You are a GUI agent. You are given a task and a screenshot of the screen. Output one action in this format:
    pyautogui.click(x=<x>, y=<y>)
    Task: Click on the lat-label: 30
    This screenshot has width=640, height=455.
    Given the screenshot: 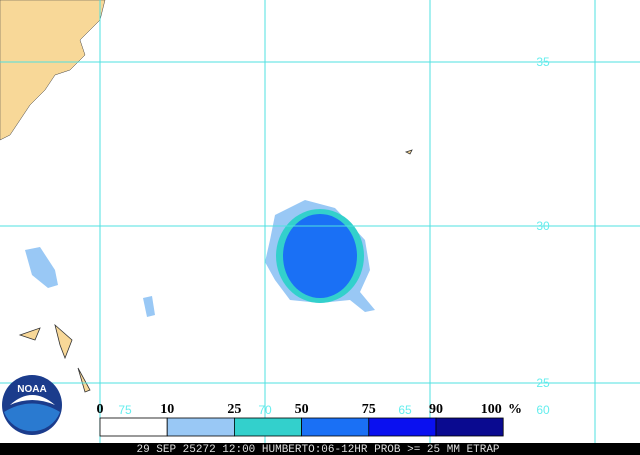 What is the action you would take?
    pyautogui.click(x=543, y=226)
    